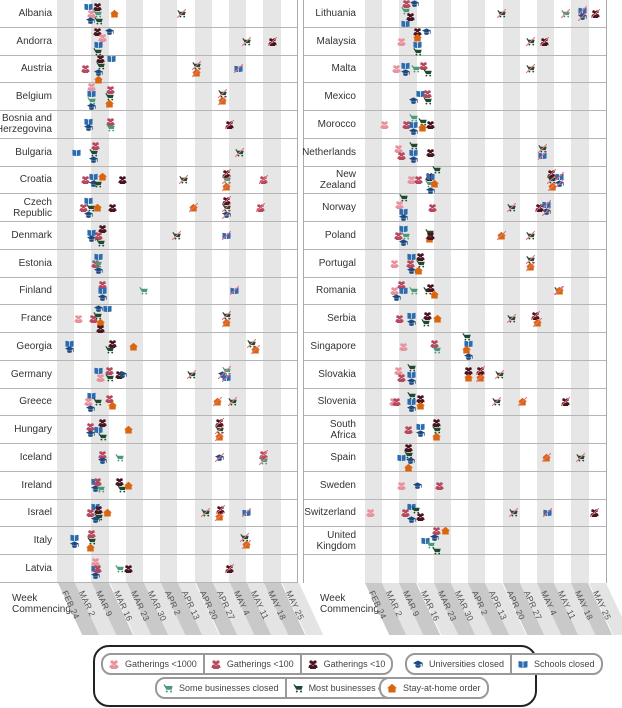  What do you see at coordinates (336, 41) in the screenshot?
I see `country-label: Malaysia` at bounding box center [336, 41].